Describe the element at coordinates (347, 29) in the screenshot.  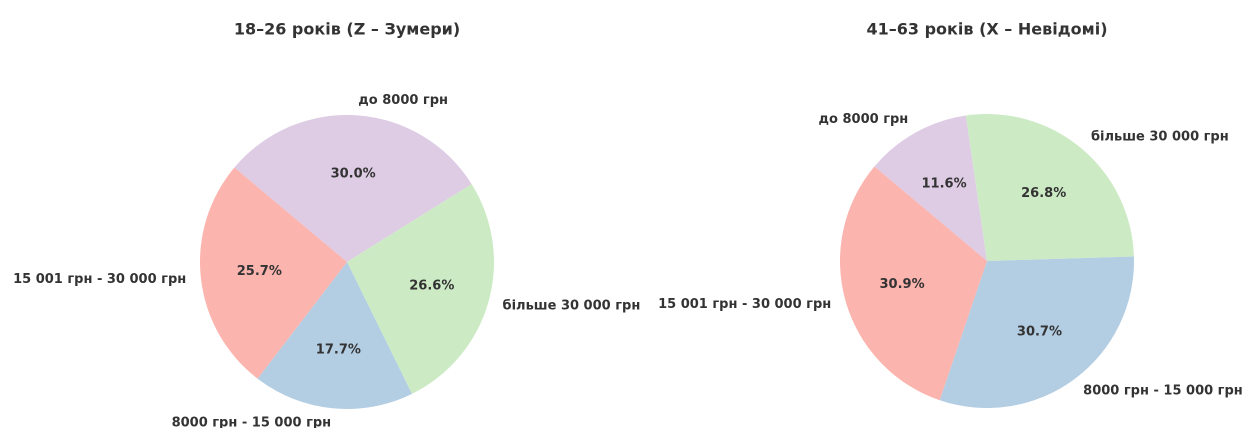
I see `chart-title: 18–26 років (Z – Зумери)` at that location.